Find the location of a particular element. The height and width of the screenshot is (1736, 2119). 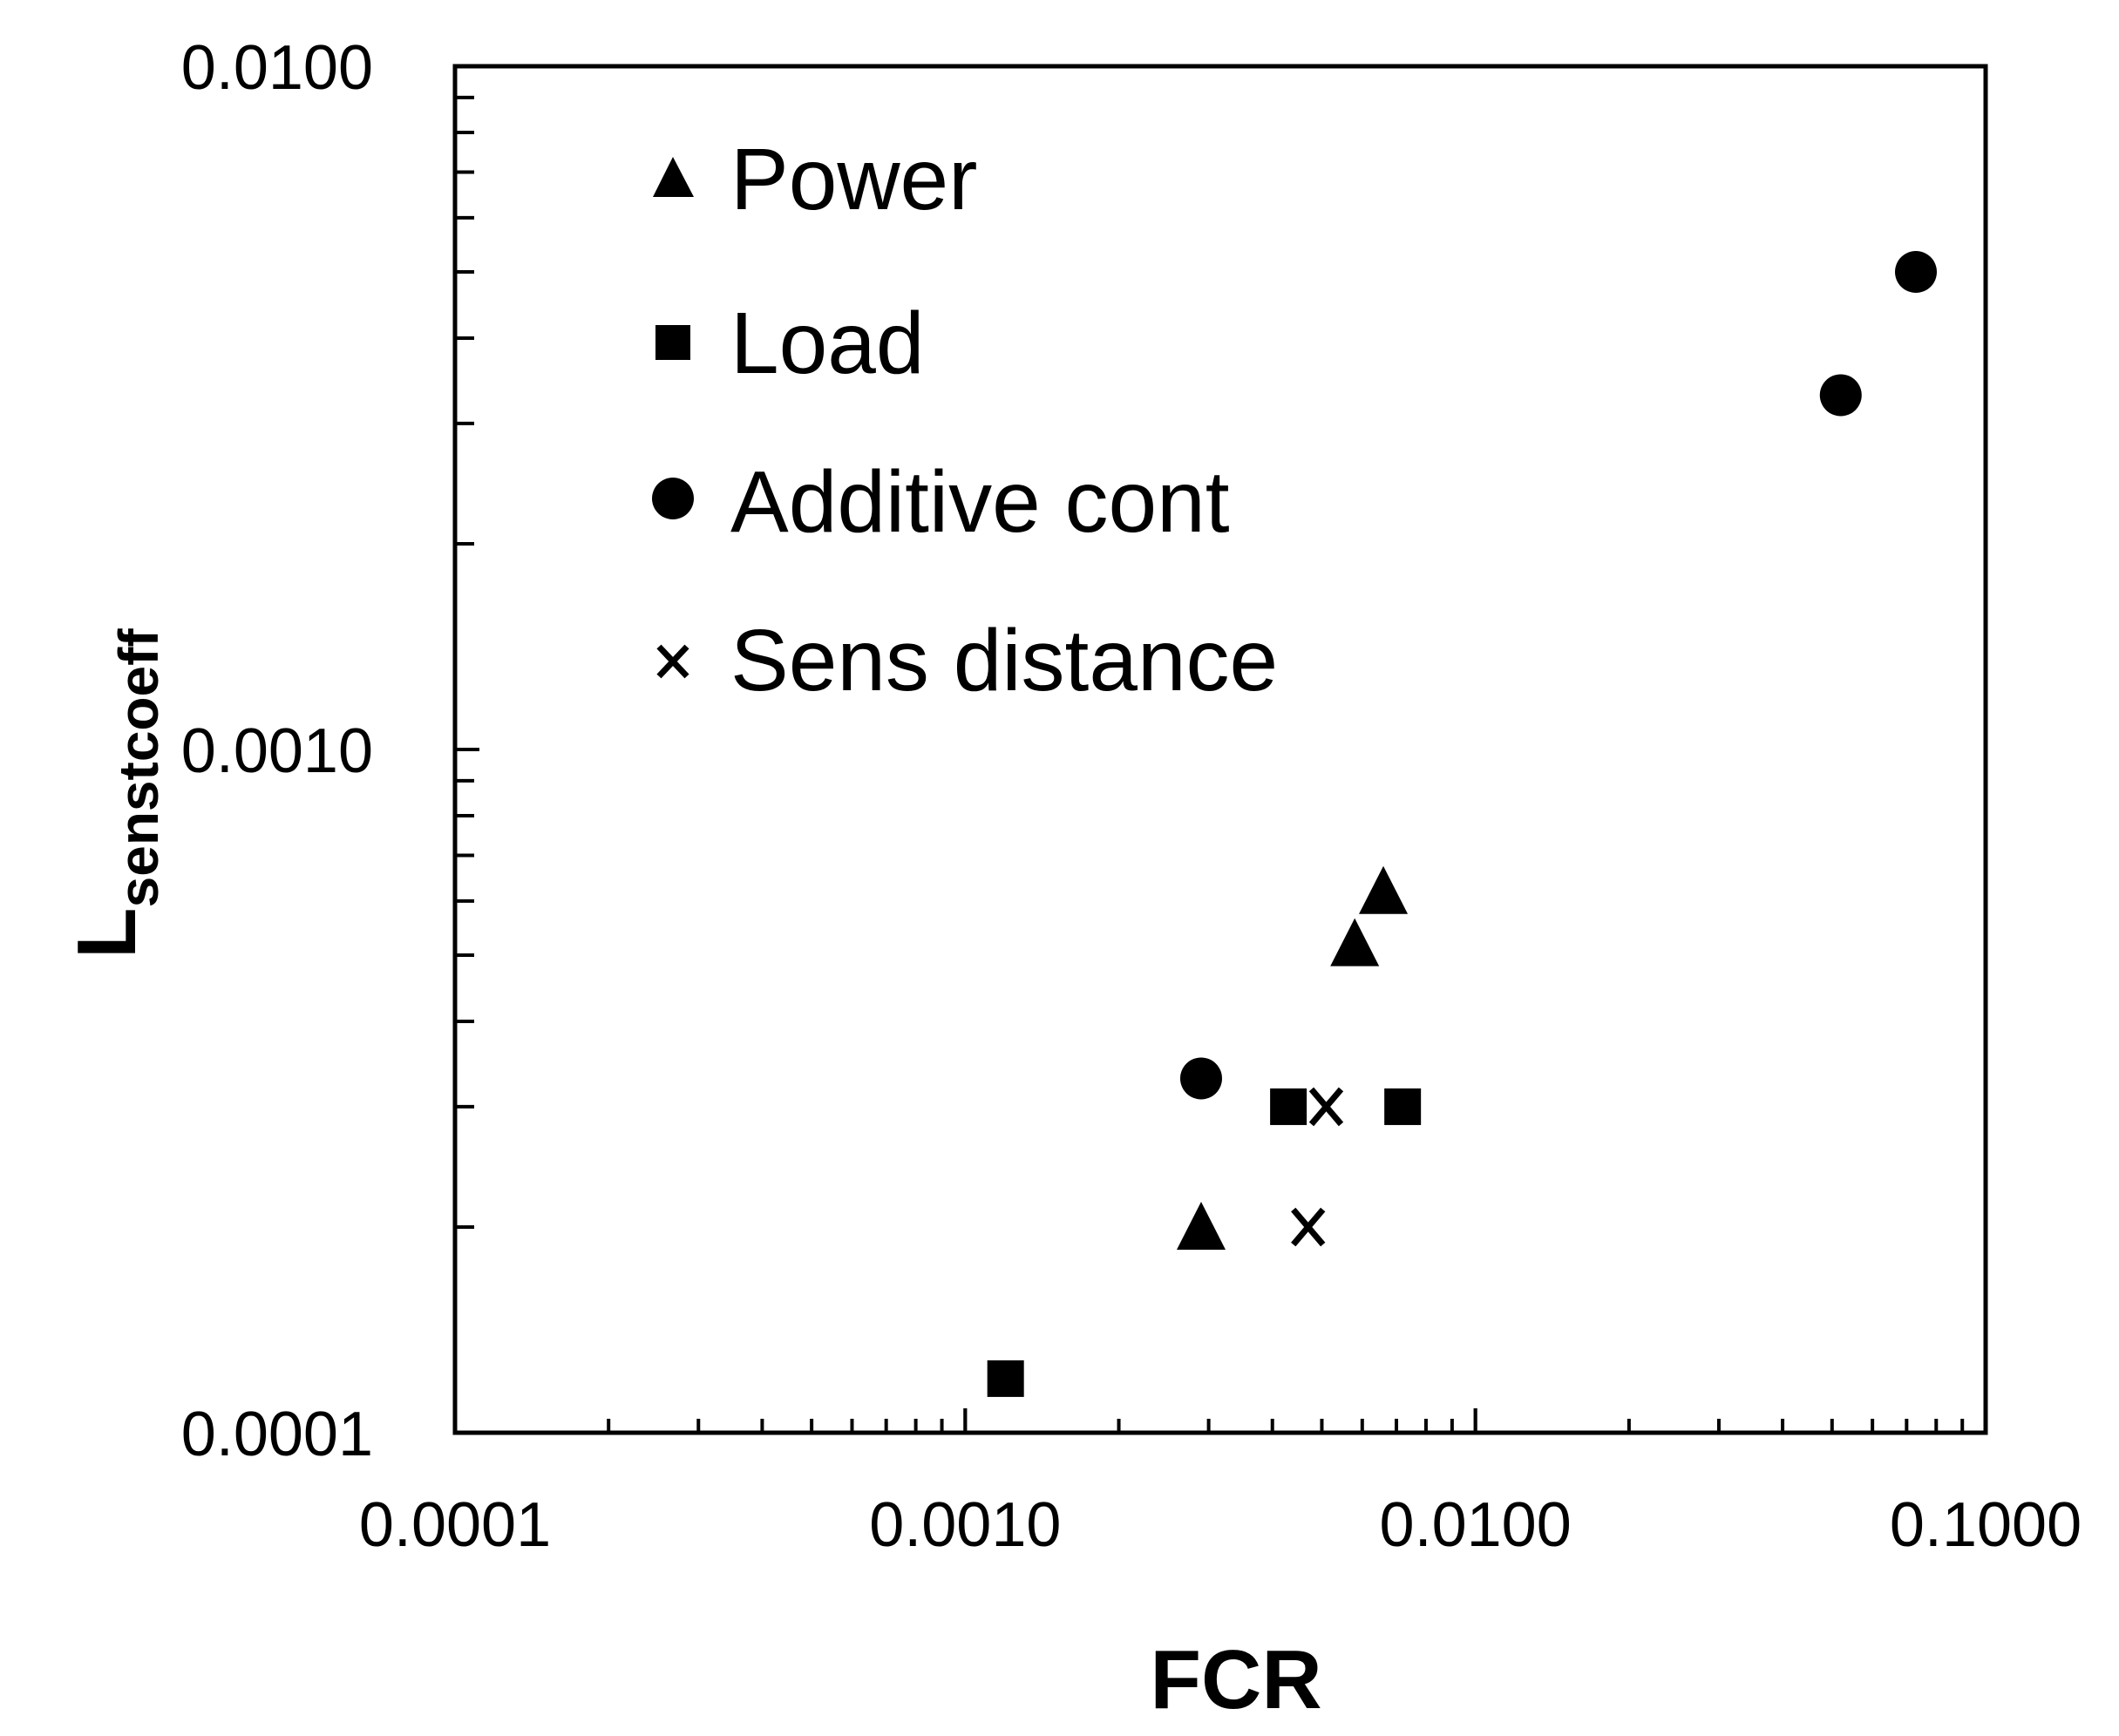

circle-marker-icon is located at coordinates (673, 498).